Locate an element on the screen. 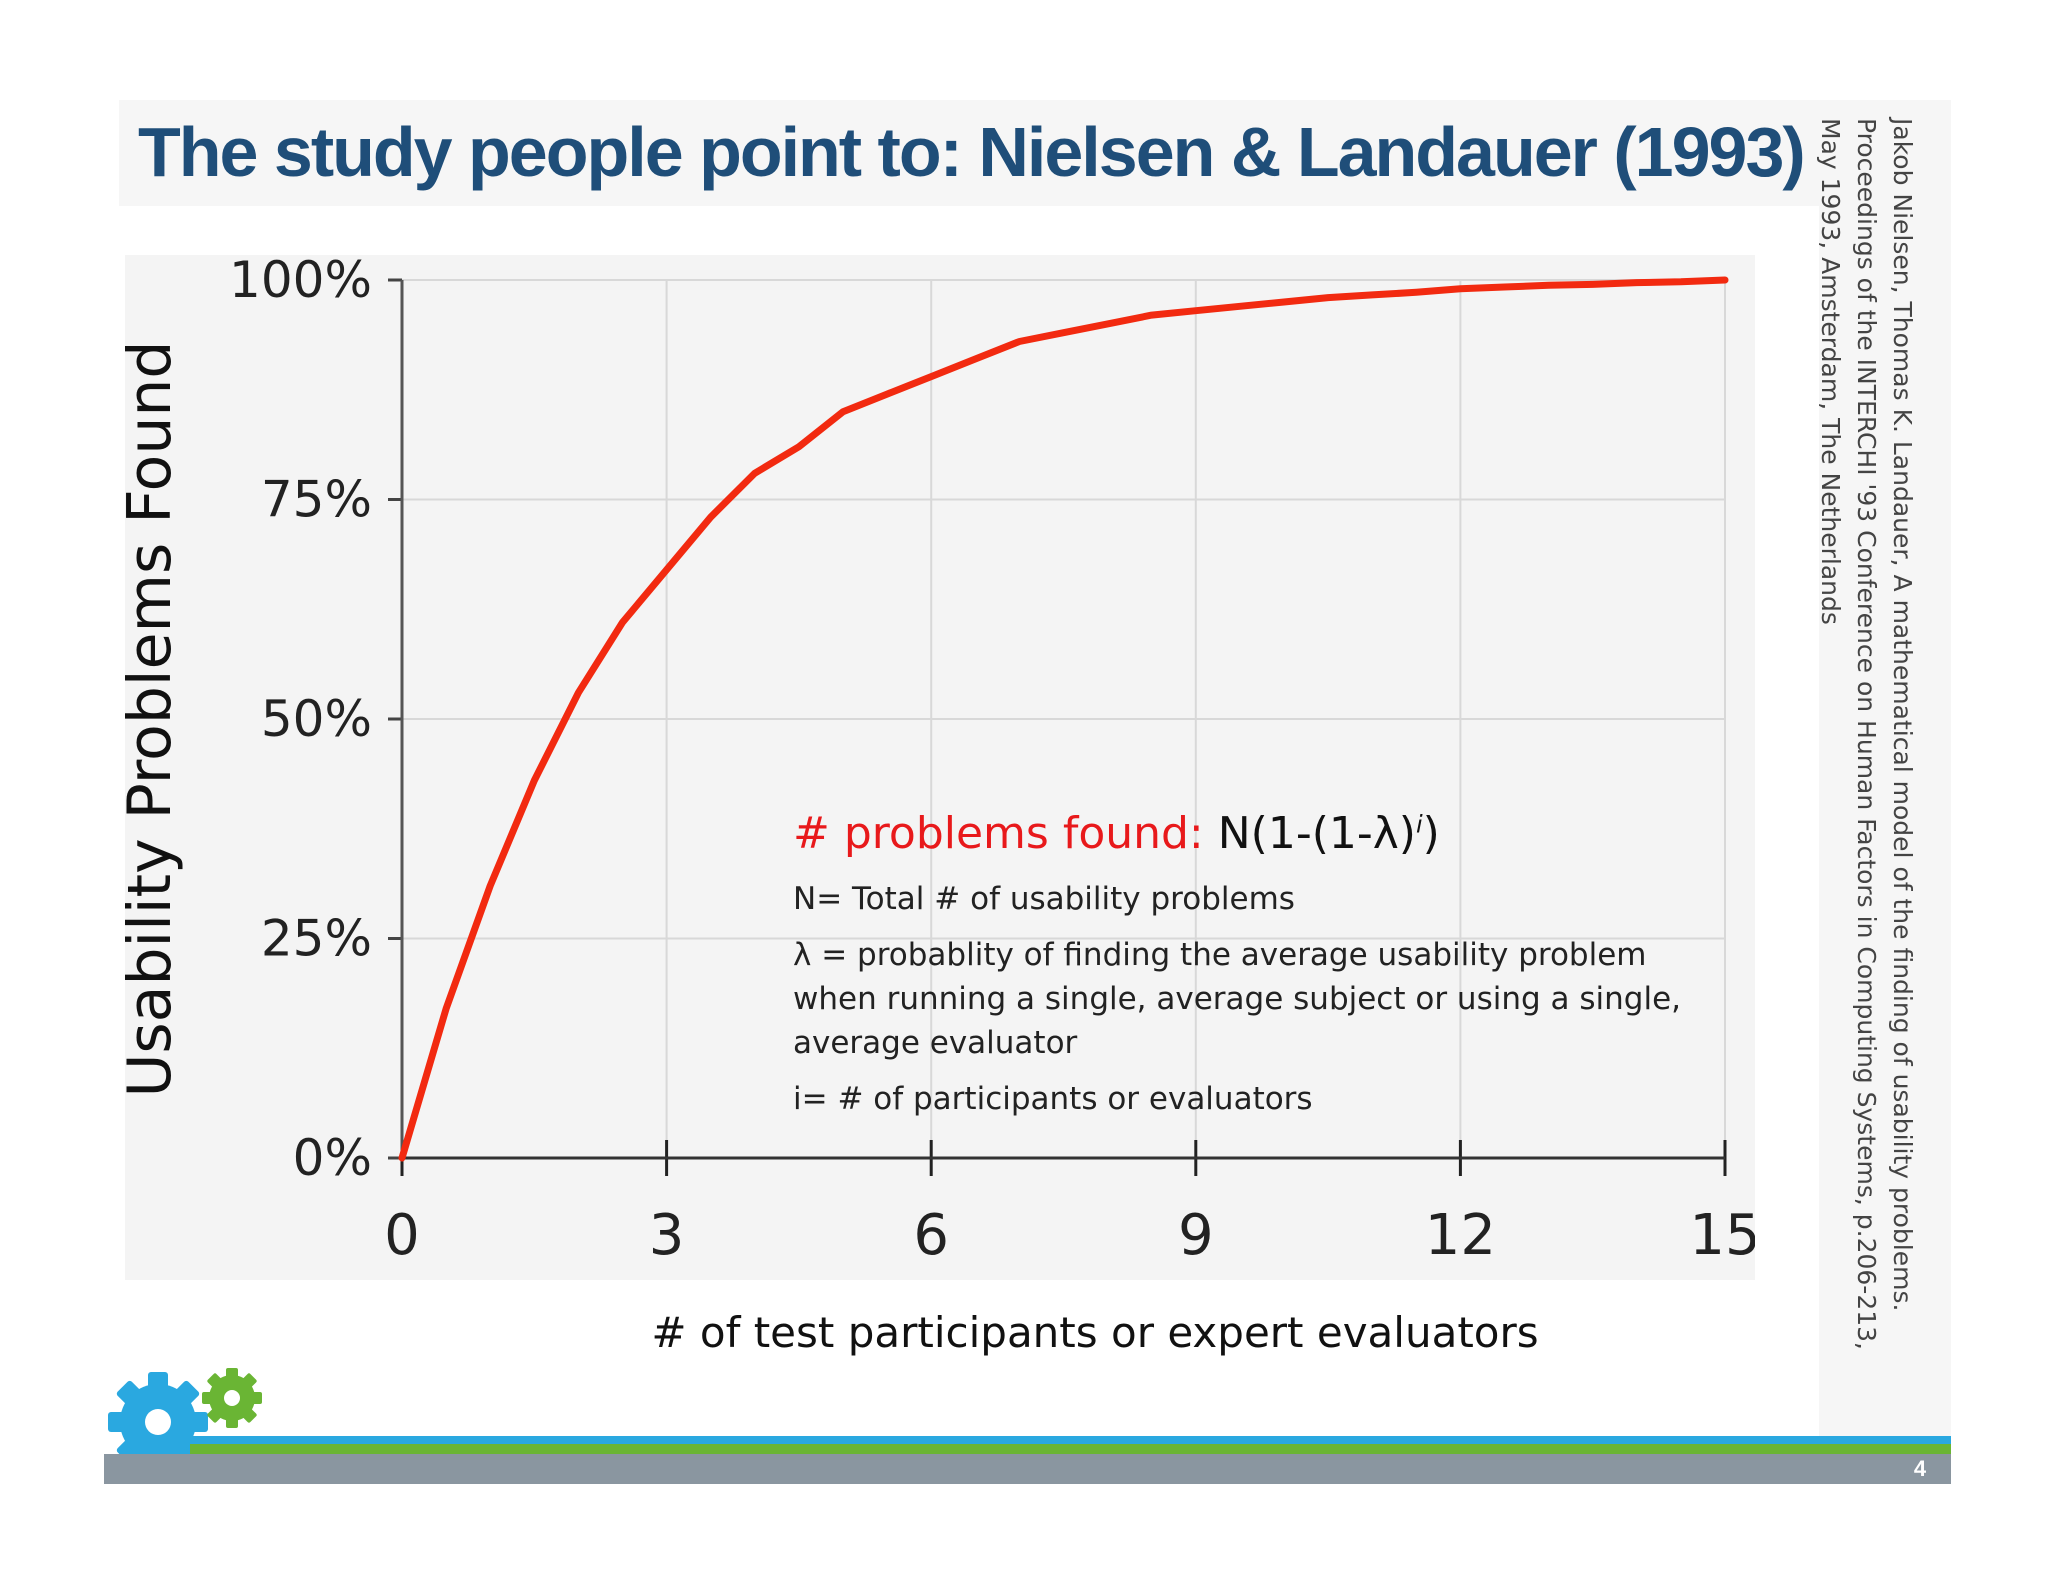 The image size is (2048, 1582). formula-label: # problems found: is located at coordinates (998, 833).